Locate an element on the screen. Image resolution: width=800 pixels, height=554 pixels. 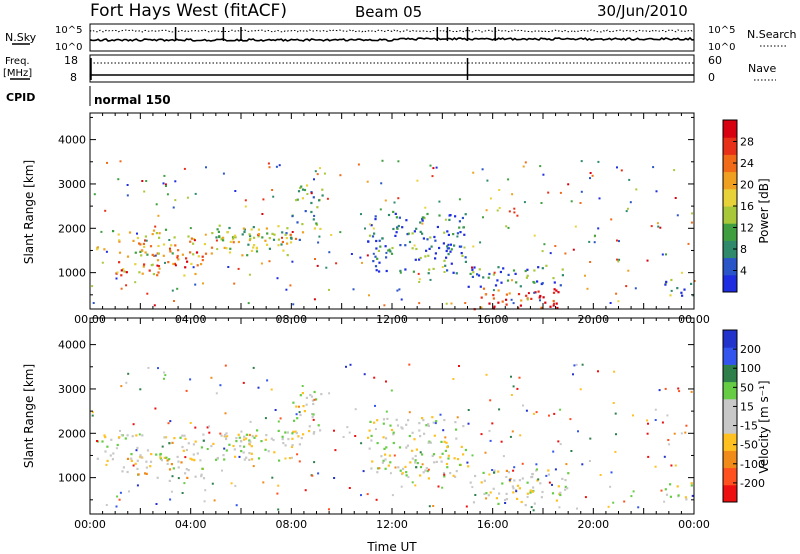
cpid-label: CPID is located at coordinates (20, 97).